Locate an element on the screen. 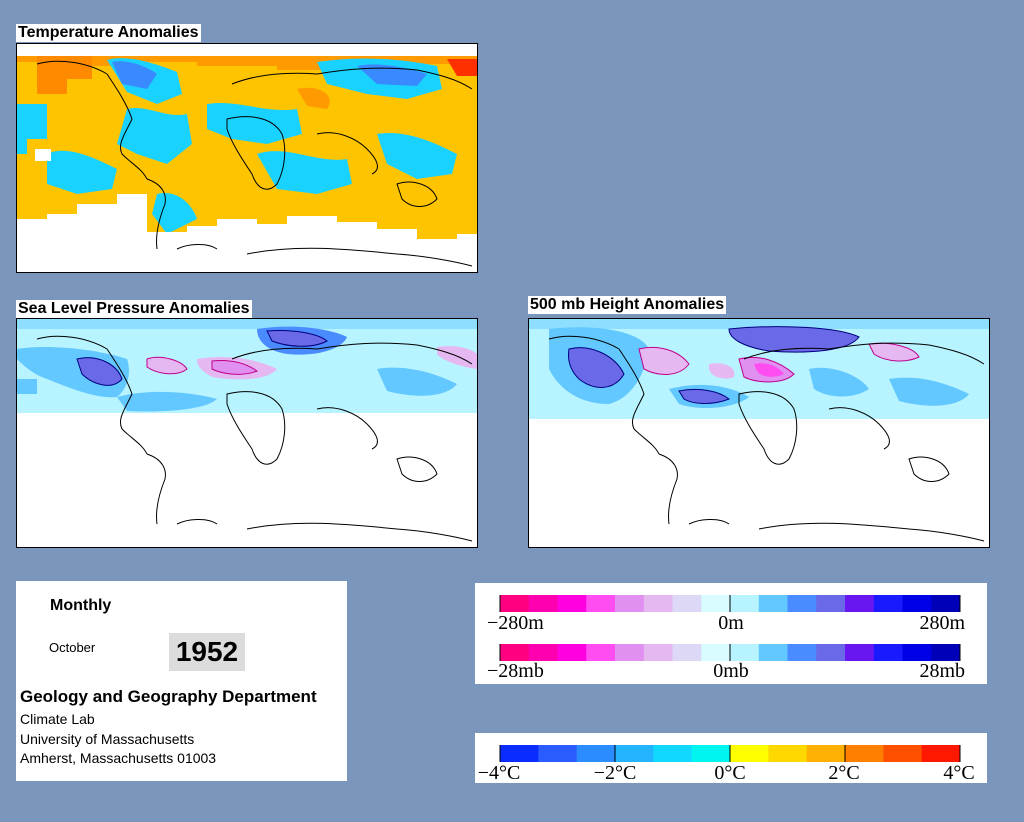  height-color-scale is located at coordinates (730, 603).